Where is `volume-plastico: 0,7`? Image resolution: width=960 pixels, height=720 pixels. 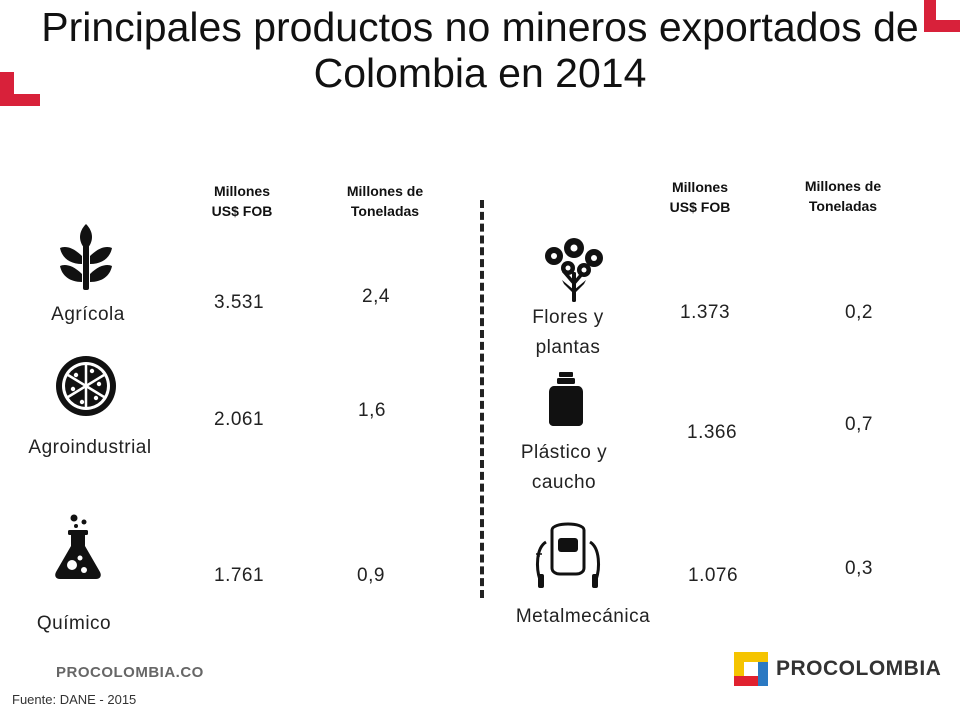 volume-plastico: 0,7 is located at coordinates (859, 424).